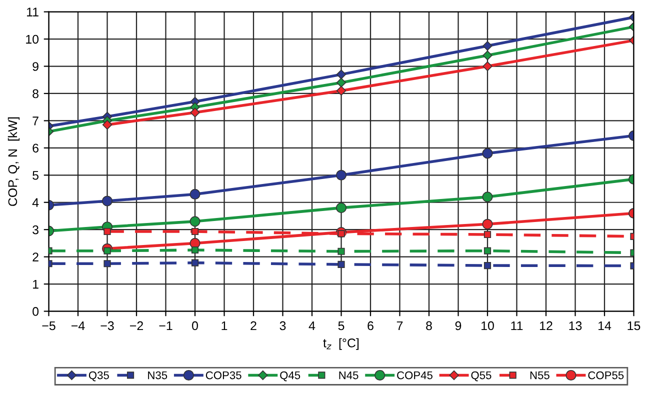 The width and height of the screenshot is (650, 394). Describe the element at coordinates (35, 257) in the screenshot. I see `y-tick-label: 2` at that location.